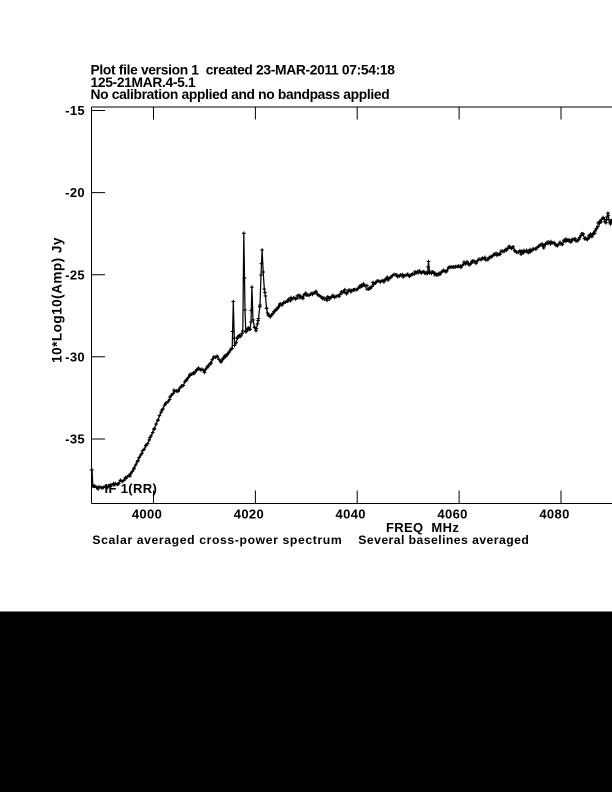 The height and width of the screenshot is (792, 612). What do you see at coordinates (351, 513) in the screenshot?
I see `svg-text: 4040` at bounding box center [351, 513].